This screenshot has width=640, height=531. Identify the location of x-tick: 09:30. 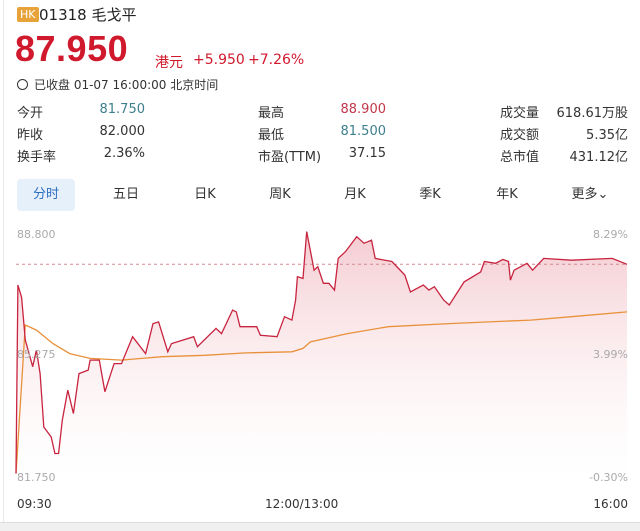
(34, 504).